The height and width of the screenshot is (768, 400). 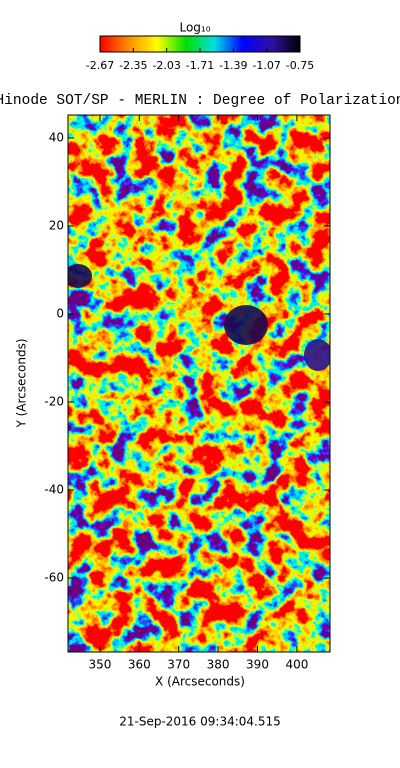 I want to click on x-tick-label: 400, so click(x=296, y=665).